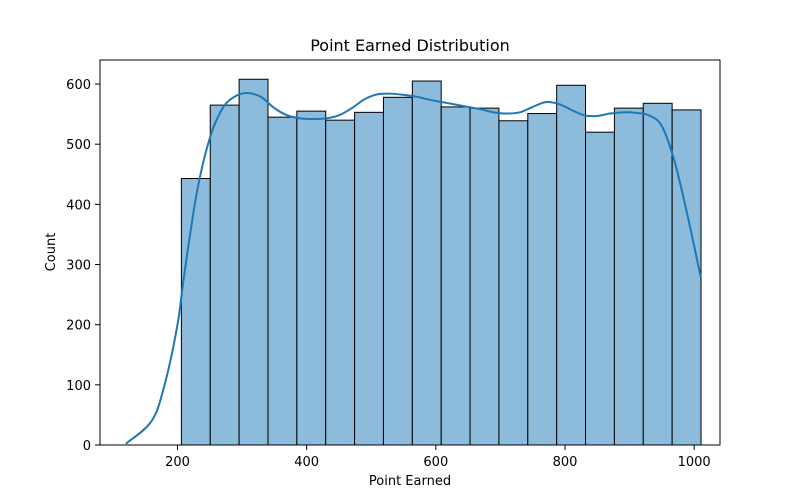  What do you see at coordinates (87, 446) in the screenshot?
I see `y-tick-label: 0` at bounding box center [87, 446].